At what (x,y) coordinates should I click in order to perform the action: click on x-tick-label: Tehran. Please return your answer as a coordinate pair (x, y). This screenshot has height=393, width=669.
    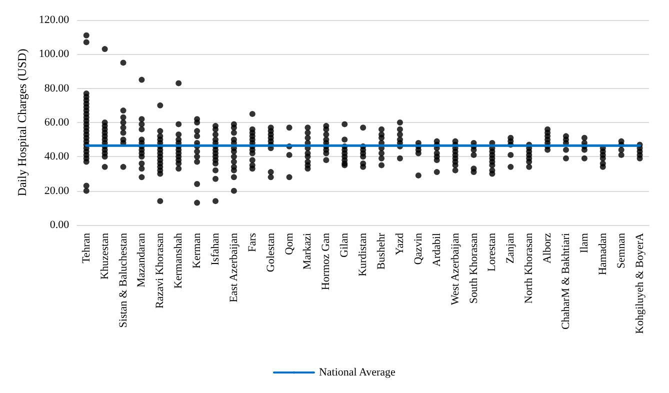
    Looking at the image, I should click on (86, 248).